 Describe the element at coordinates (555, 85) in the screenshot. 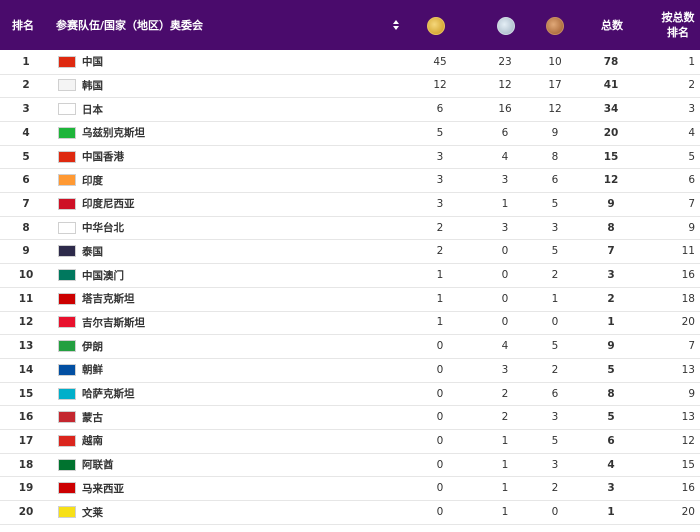

I see `bronze-count: 17` at that location.